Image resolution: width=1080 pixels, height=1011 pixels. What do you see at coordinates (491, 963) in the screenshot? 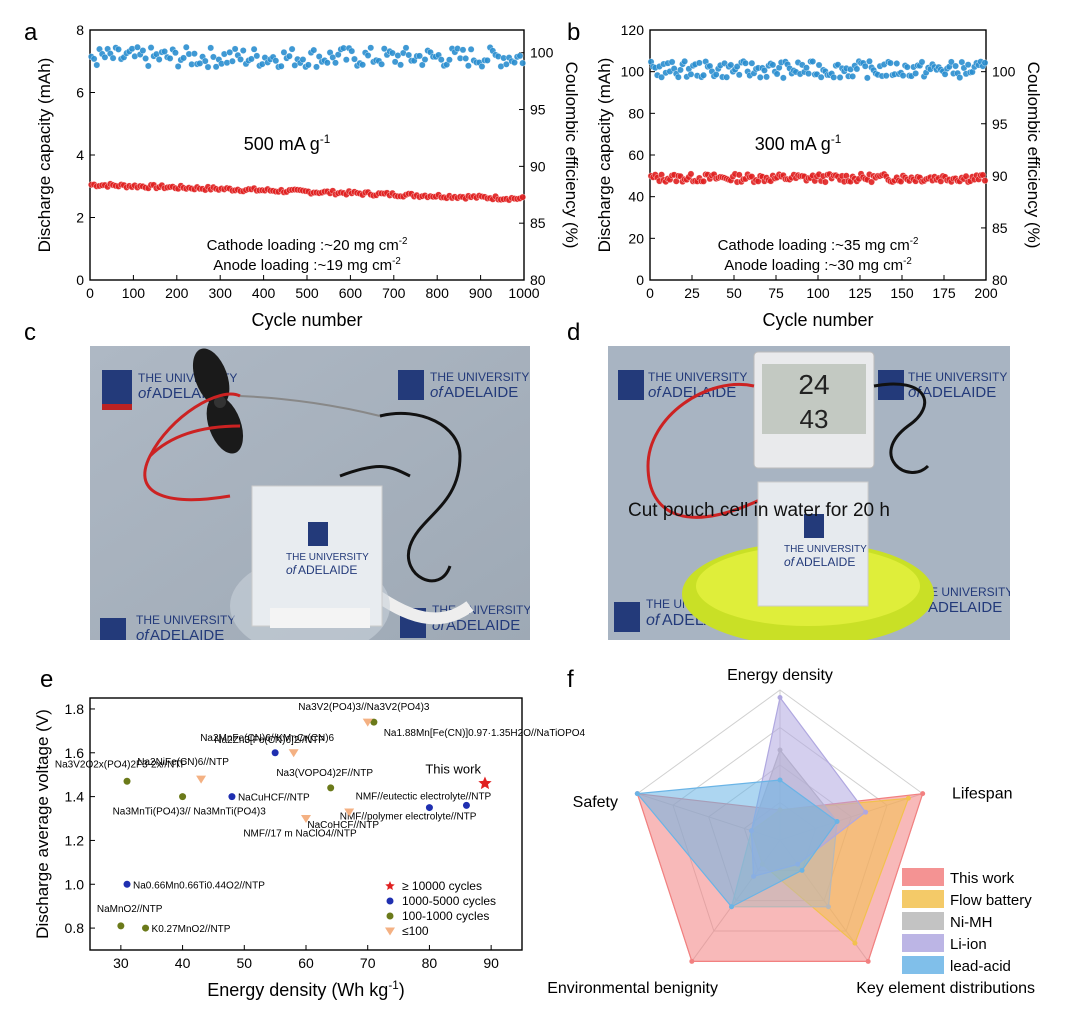
I see `x-tick-label-e: 90` at bounding box center [491, 963].